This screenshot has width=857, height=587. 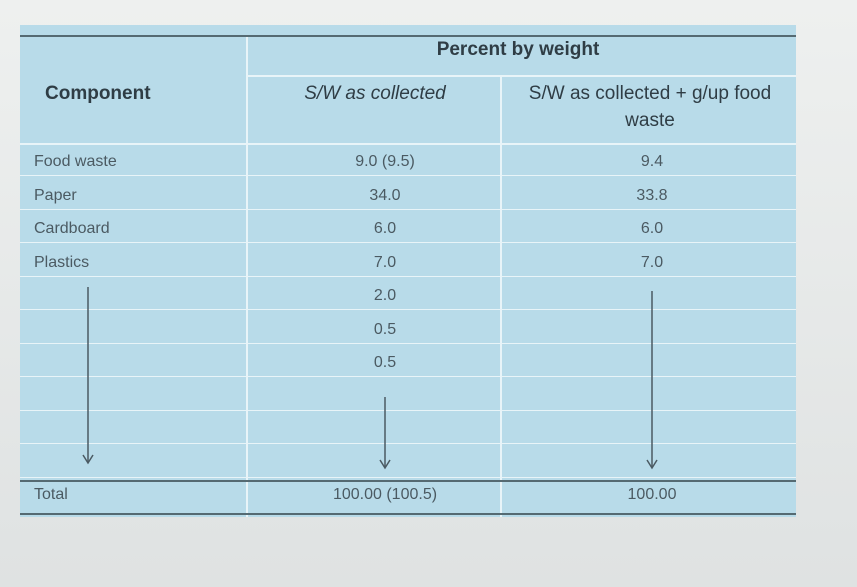 What do you see at coordinates (522, 76) in the screenshot?
I see `group-rule` at bounding box center [522, 76].